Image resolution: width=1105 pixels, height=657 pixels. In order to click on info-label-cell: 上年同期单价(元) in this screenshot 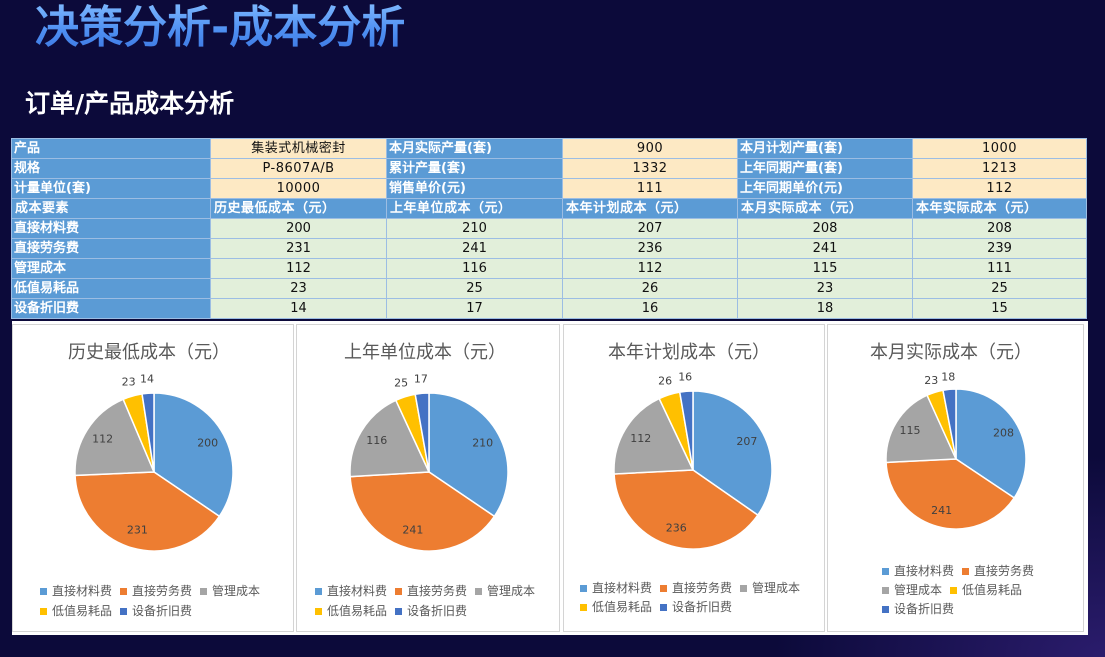, I will do `click(825, 189)`.